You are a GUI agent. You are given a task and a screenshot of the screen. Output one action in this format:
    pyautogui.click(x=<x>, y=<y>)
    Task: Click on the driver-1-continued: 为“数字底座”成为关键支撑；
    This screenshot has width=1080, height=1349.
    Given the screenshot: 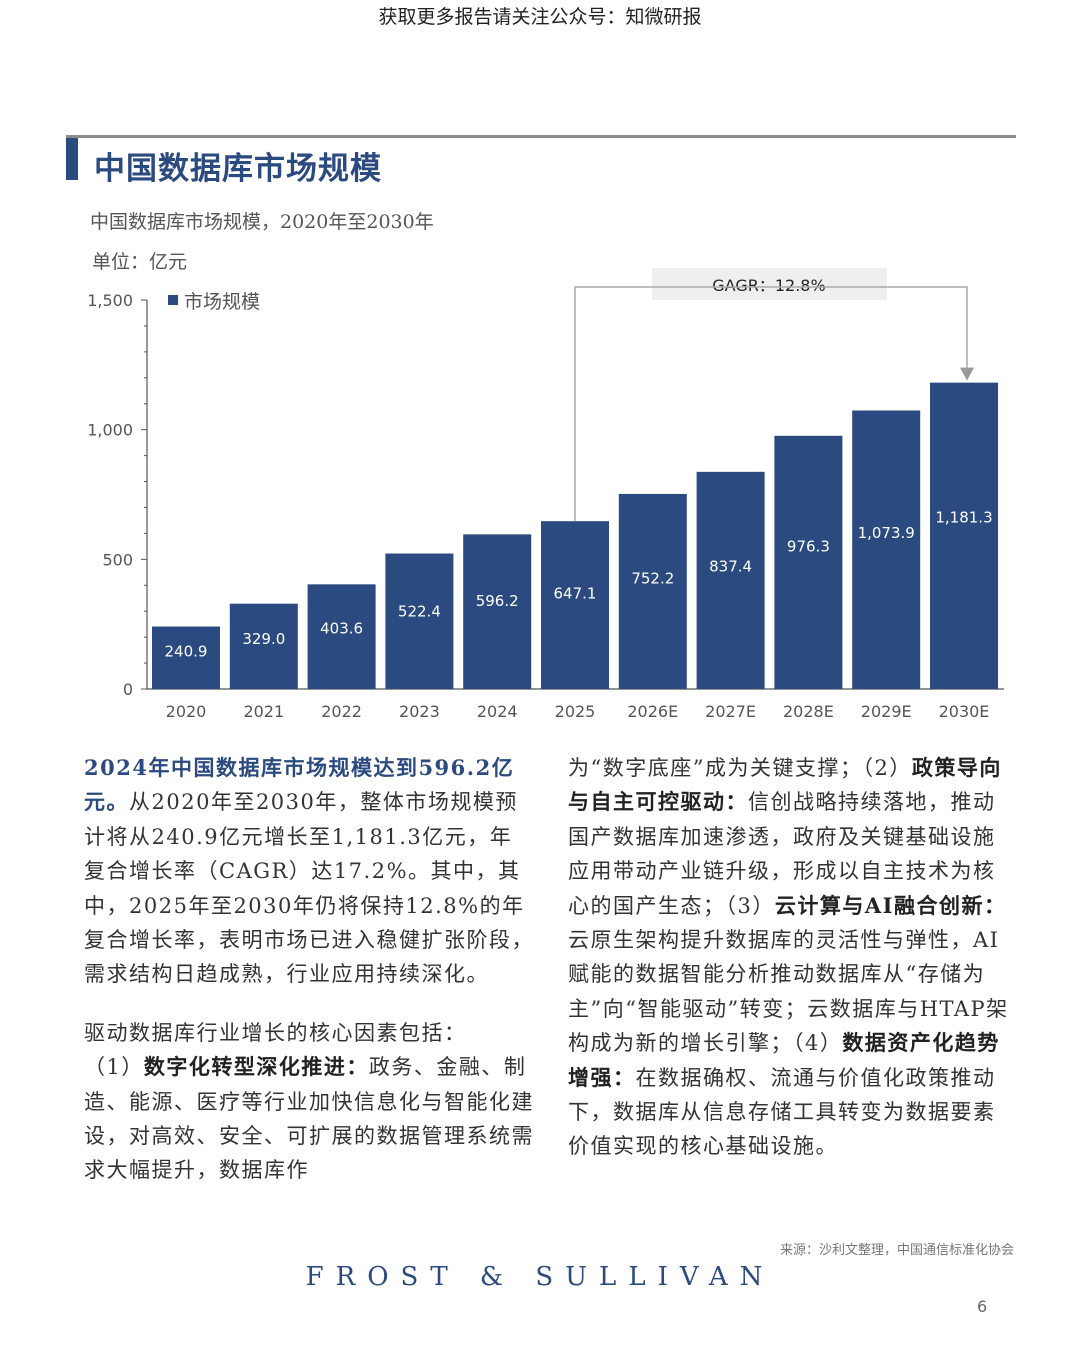 What is the action you would take?
    pyautogui.click(x=715, y=768)
    